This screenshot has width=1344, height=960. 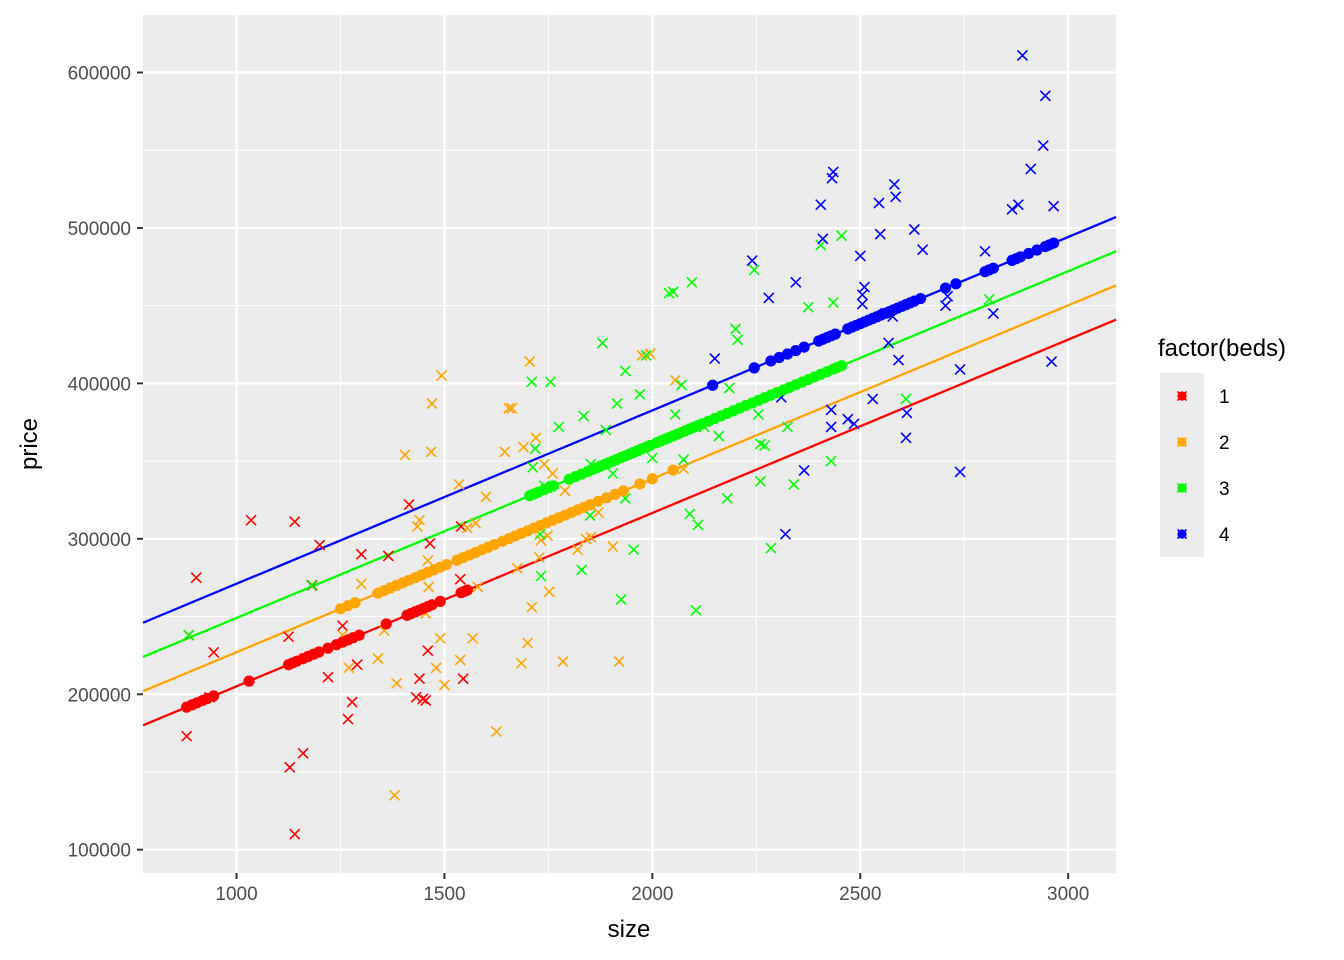 What do you see at coordinates (105, 463) in the screenshot?
I see `y-axis: 100000 200000 300000 400000 500000 600000` at bounding box center [105, 463].